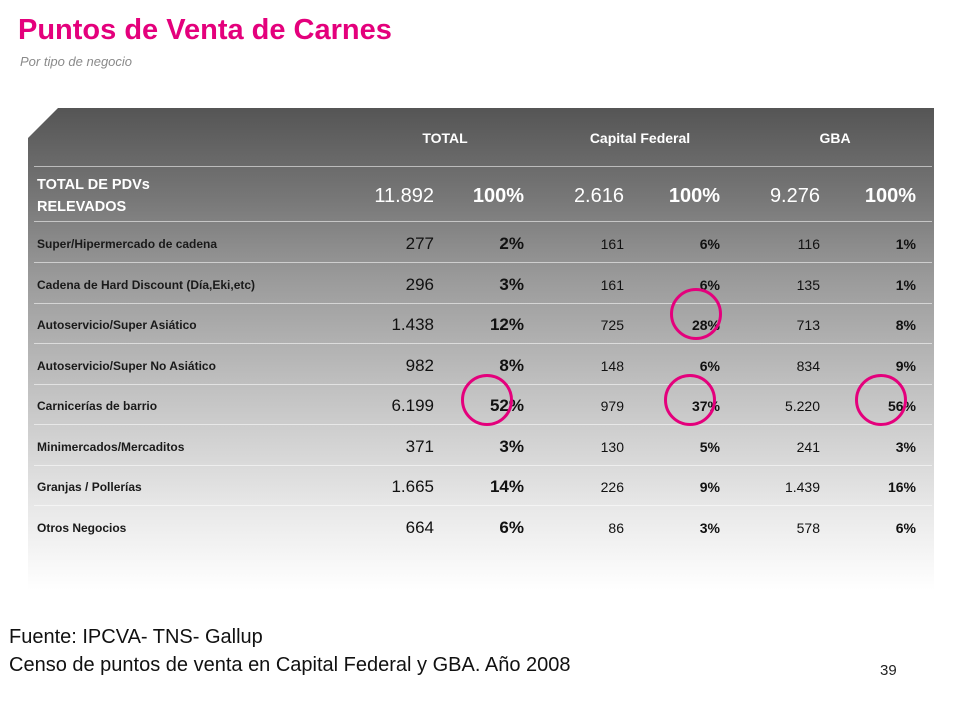 The height and width of the screenshot is (720, 960). Describe the element at coordinates (808, 244) in the screenshot. I see `gba-count-cell: 116` at that location.